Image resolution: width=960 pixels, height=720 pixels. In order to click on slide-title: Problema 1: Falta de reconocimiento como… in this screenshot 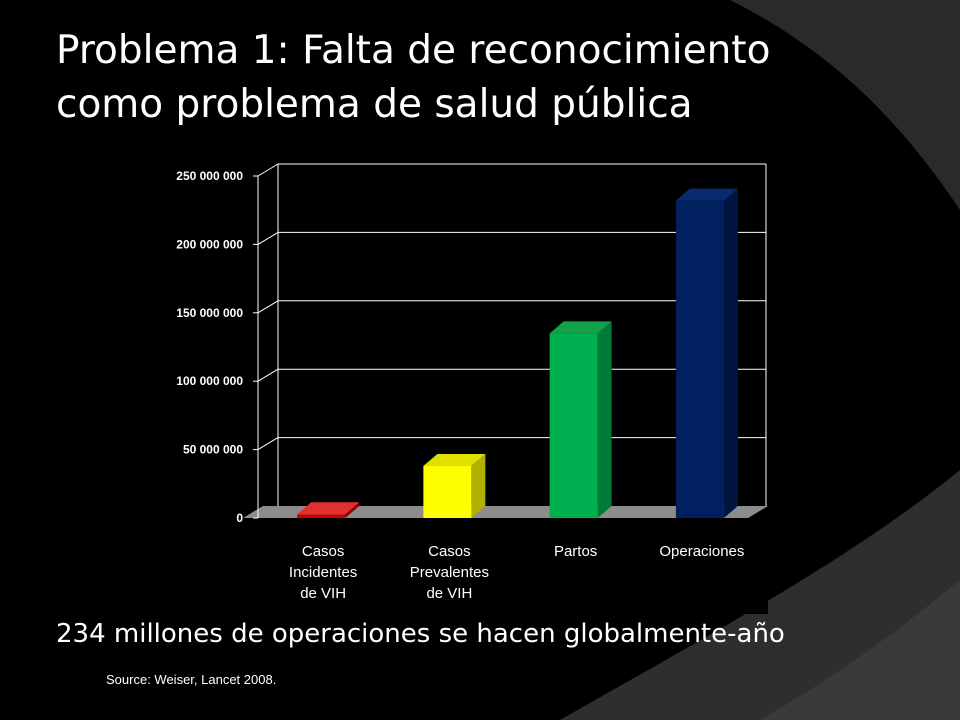, I will do `click(496, 78)`.